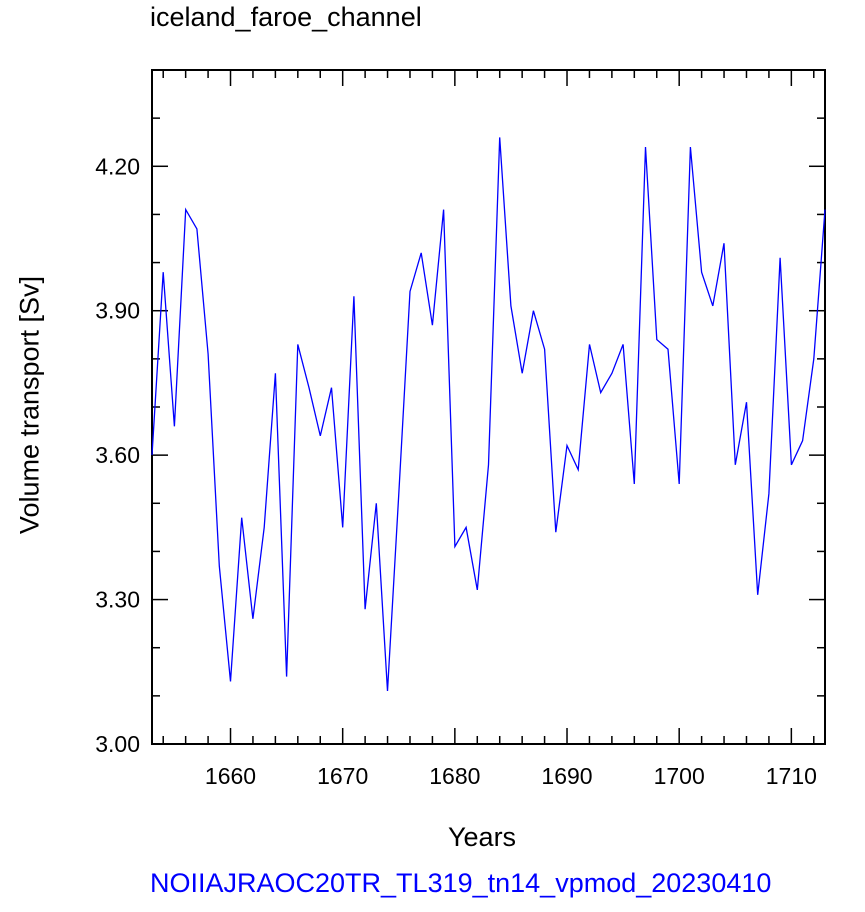  What do you see at coordinates (117, 166) in the screenshot?
I see `y-tick-label: 4.20` at bounding box center [117, 166].